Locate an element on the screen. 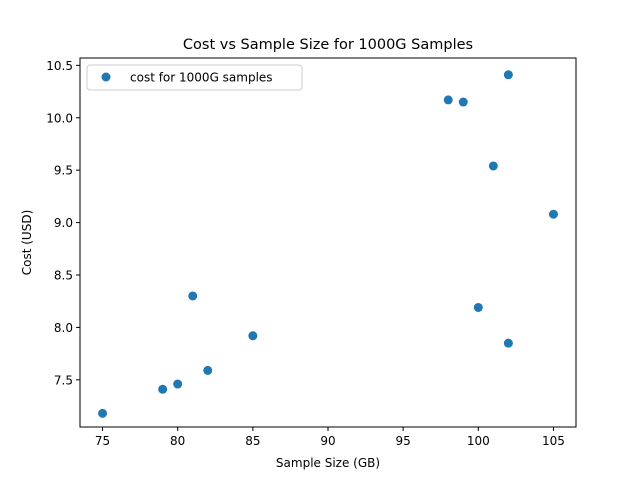 This screenshot has height=480, width=640. legend-label: cost for 1000G samples is located at coordinates (201, 78).